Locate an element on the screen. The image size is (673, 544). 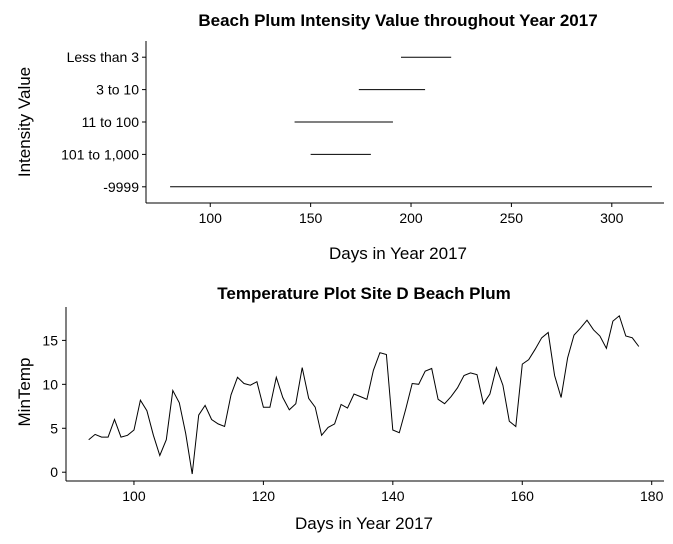
y-tick-label: 5 is located at coordinates (54, 428).